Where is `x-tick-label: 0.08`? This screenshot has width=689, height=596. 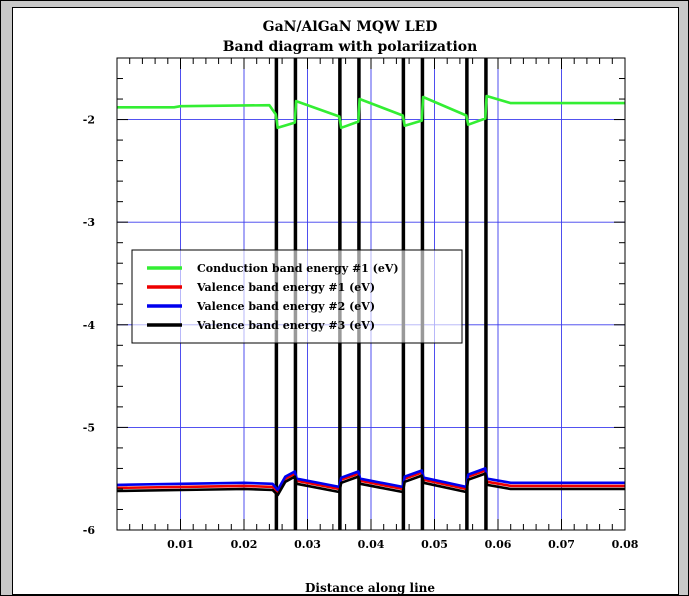 x-tick-label: 0.08 is located at coordinates (625, 544).